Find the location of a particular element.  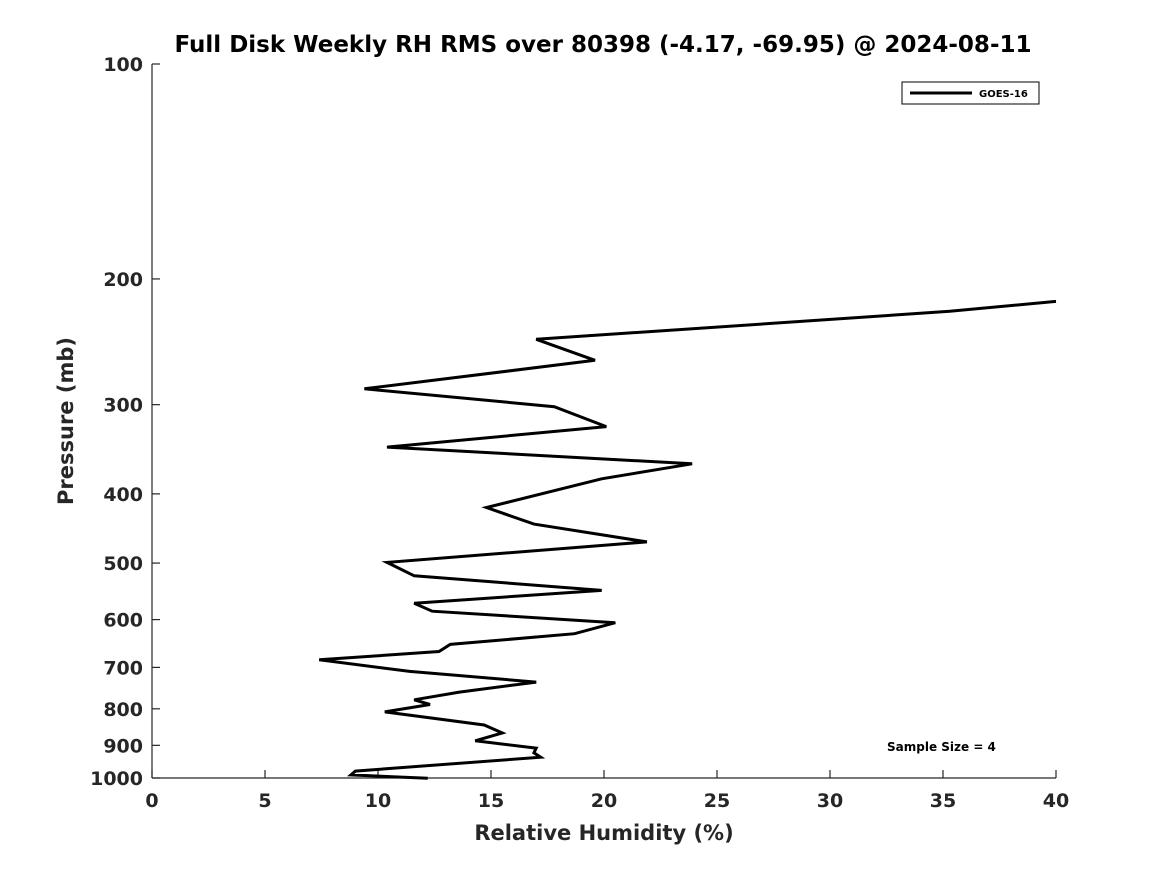

x-tick-label: 20 is located at coordinates (604, 801).